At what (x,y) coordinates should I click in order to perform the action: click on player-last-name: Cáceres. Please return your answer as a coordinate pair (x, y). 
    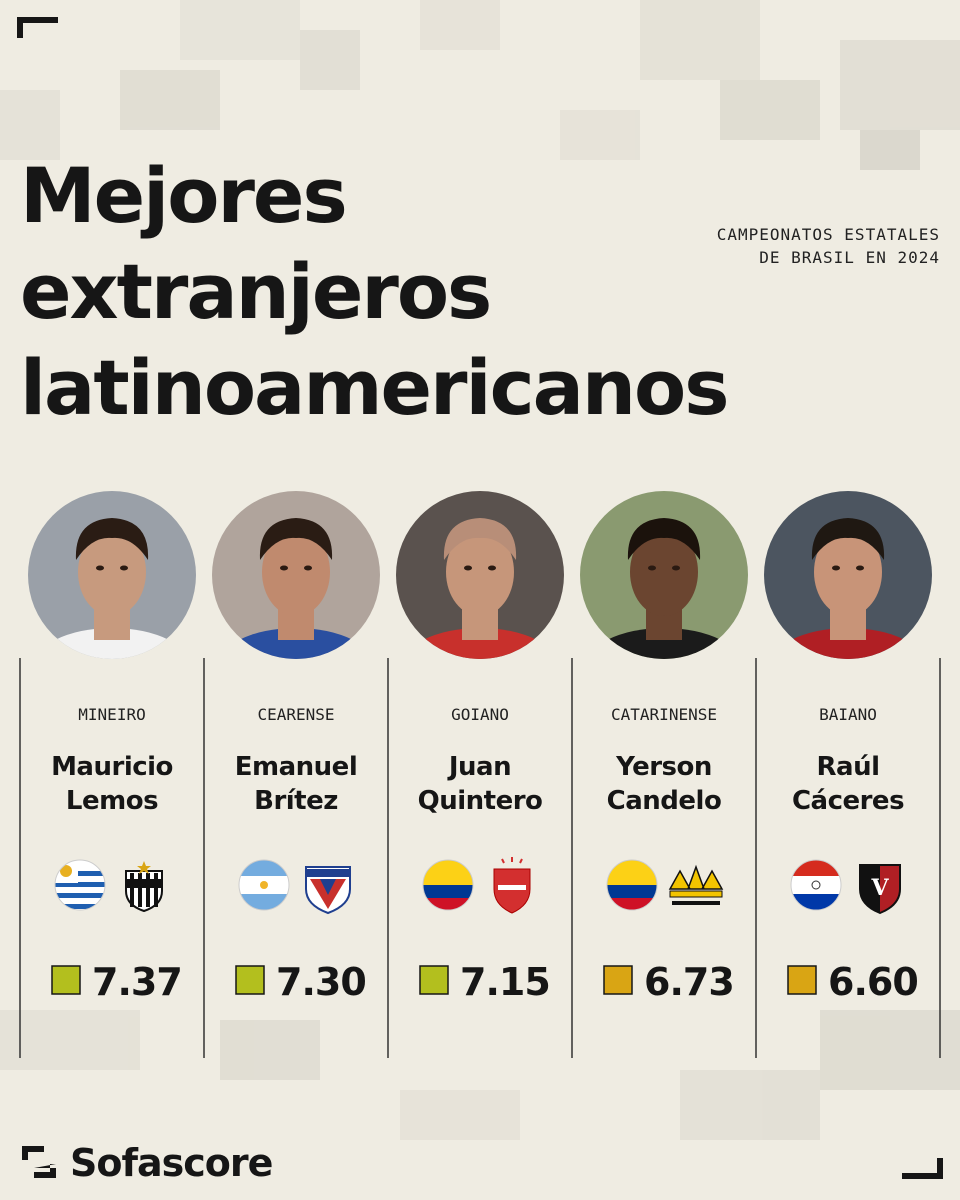
    Looking at the image, I should click on (848, 801).